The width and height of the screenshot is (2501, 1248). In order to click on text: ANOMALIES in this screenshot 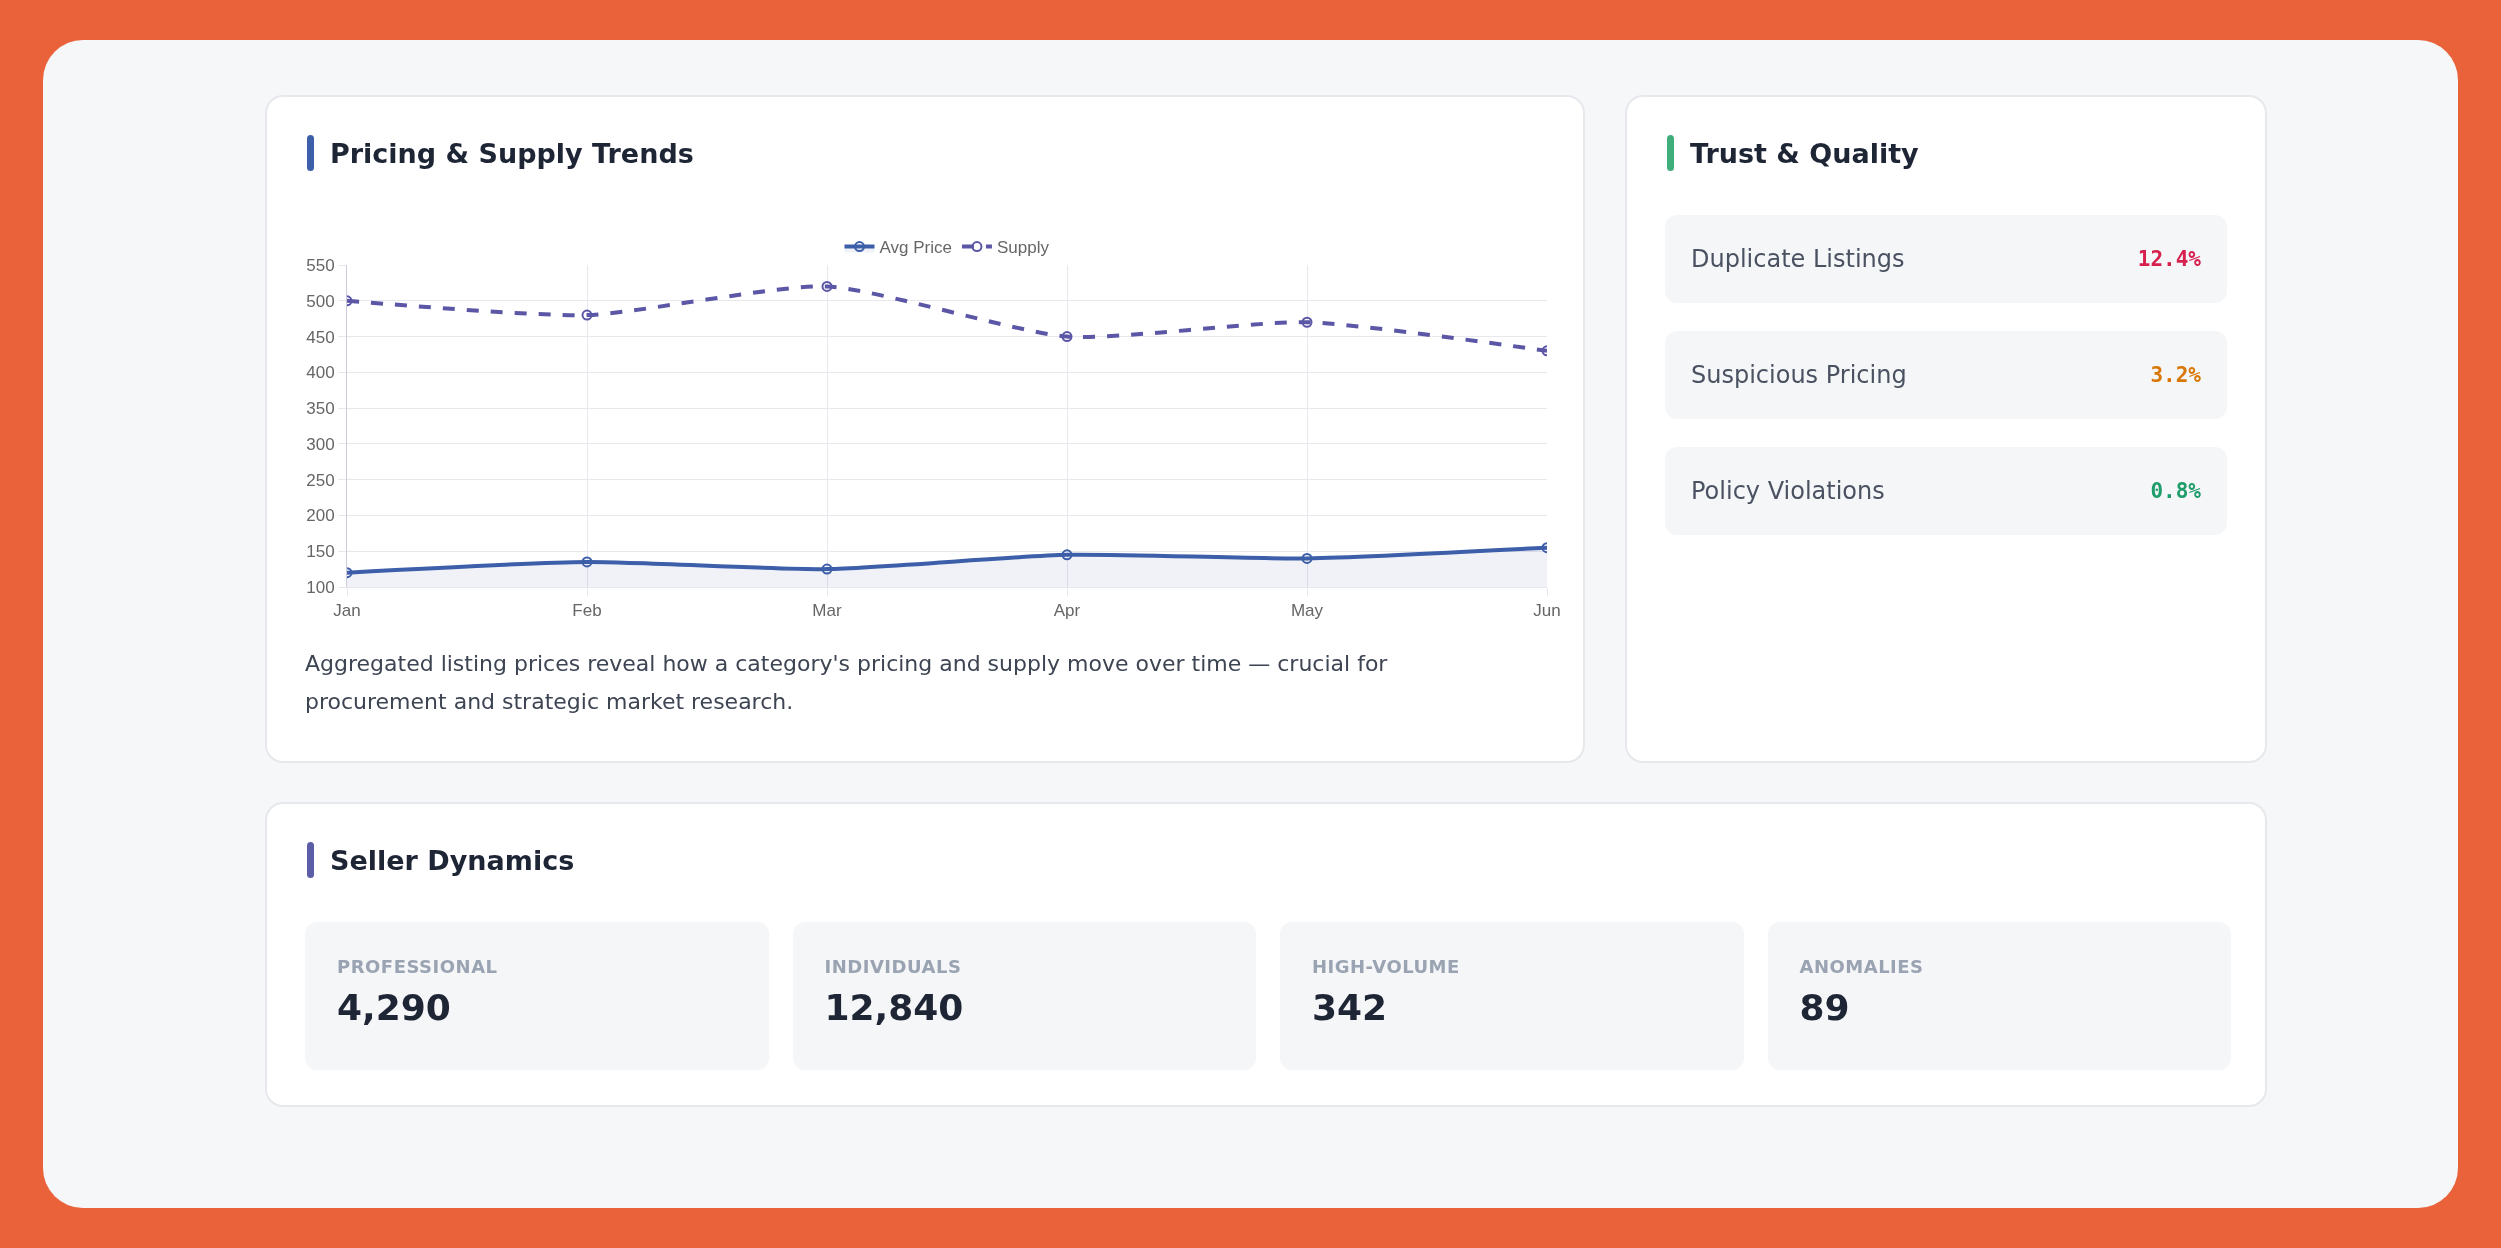, I will do `click(1862, 966)`.